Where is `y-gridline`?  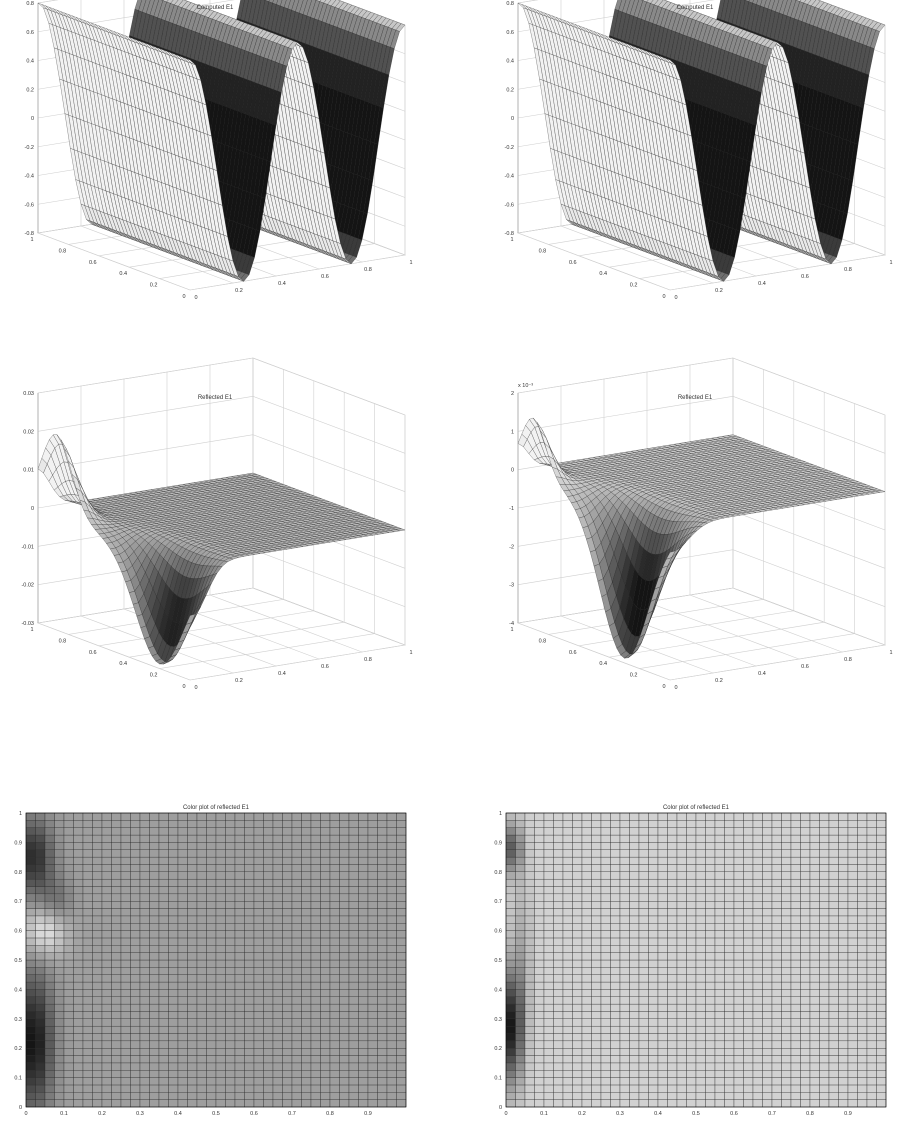
y-gridline is located at coordinates (145, 491).